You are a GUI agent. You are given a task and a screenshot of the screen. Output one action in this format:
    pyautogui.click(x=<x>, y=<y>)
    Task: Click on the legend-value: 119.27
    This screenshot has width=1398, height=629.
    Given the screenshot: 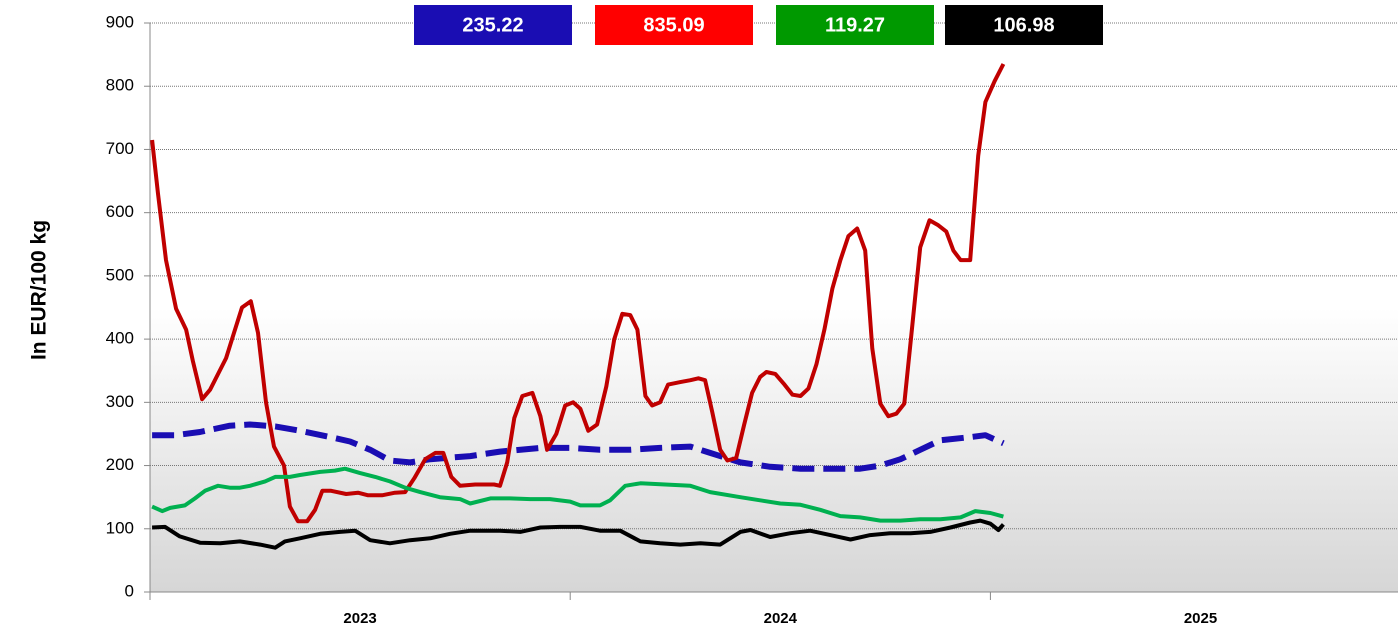 What is the action you would take?
    pyautogui.click(x=855, y=25)
    